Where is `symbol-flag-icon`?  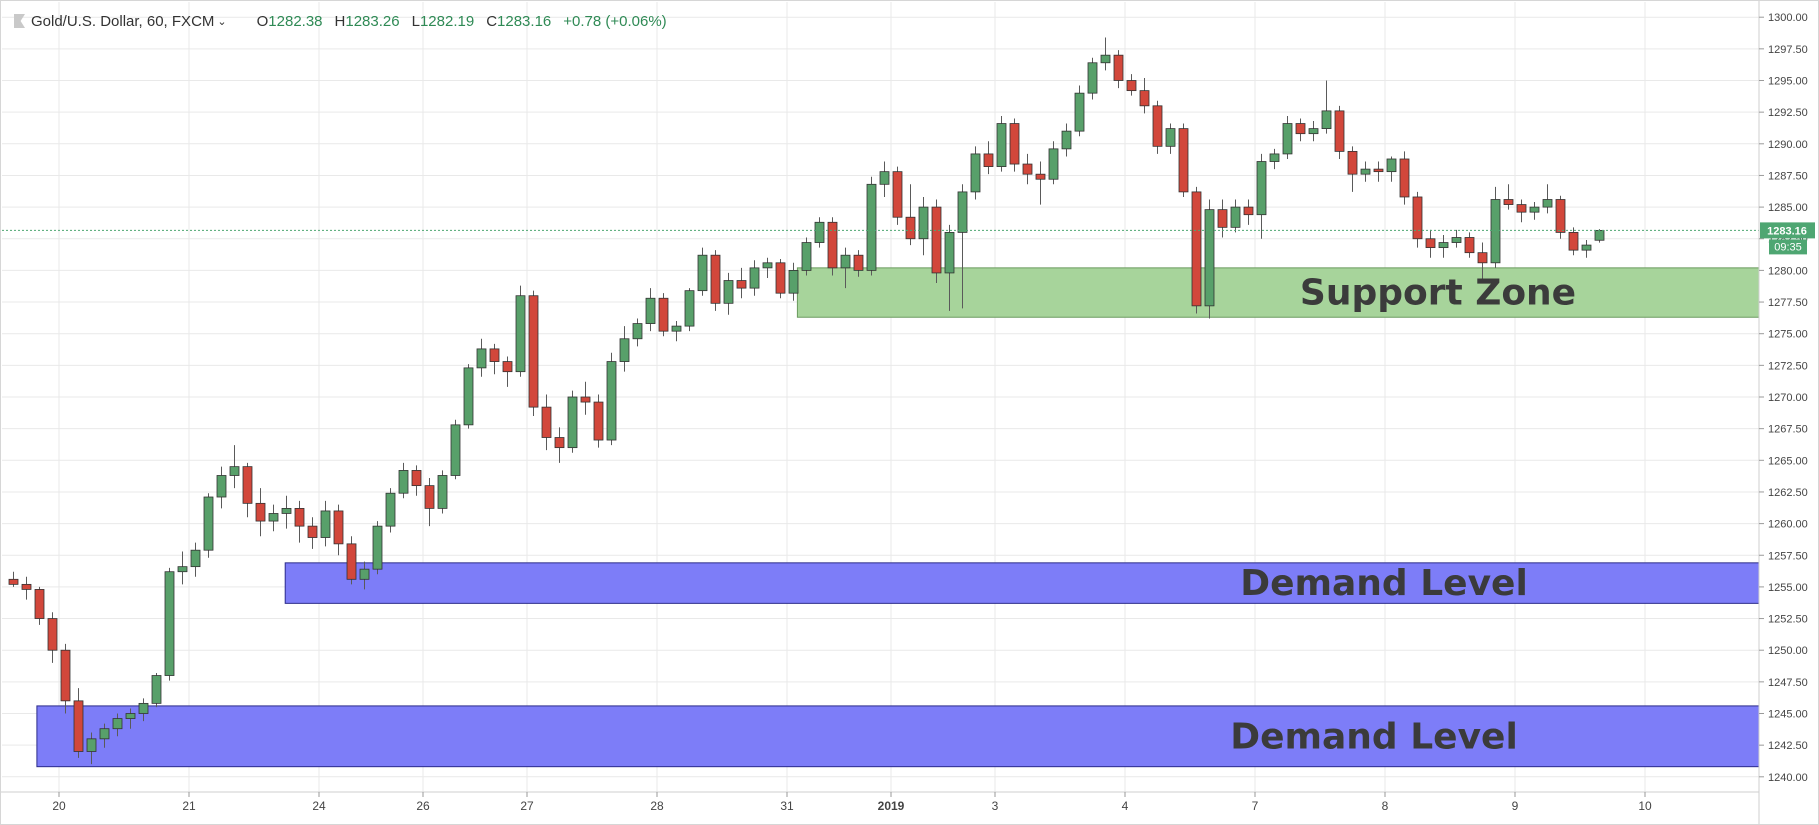
symbol-flag-icon is located at coordinates (19, 21).